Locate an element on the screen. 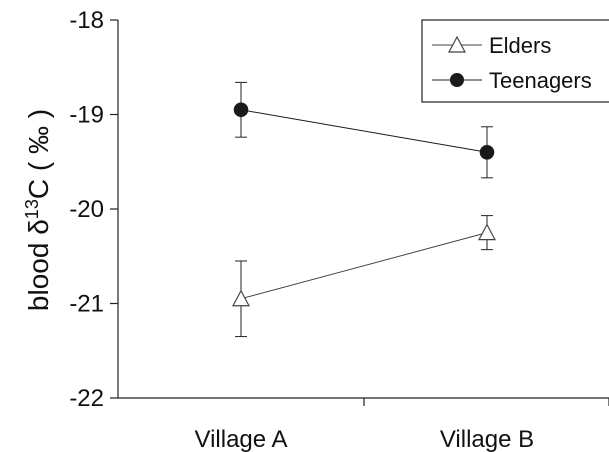  y-tick-label: -21 is located at coordinates (86, 304).